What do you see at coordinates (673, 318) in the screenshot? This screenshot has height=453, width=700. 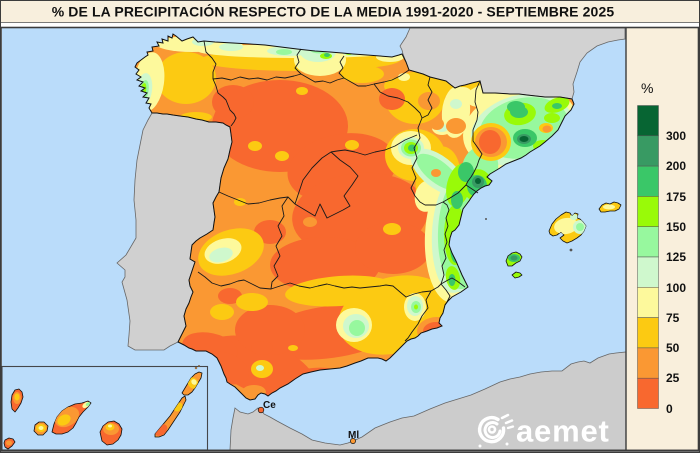 I see `svg-text: 75` at bounding box center [673, 318].